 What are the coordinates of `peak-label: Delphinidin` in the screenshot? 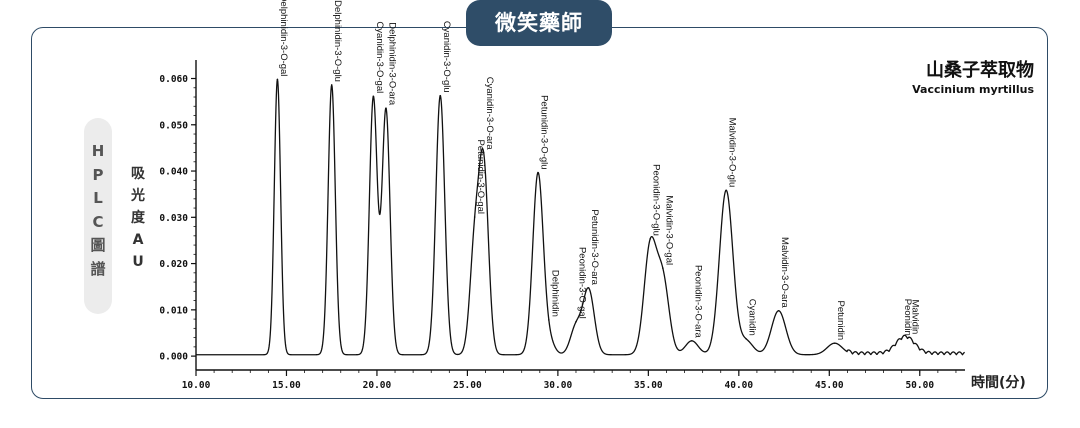 It's located at (554, 293).